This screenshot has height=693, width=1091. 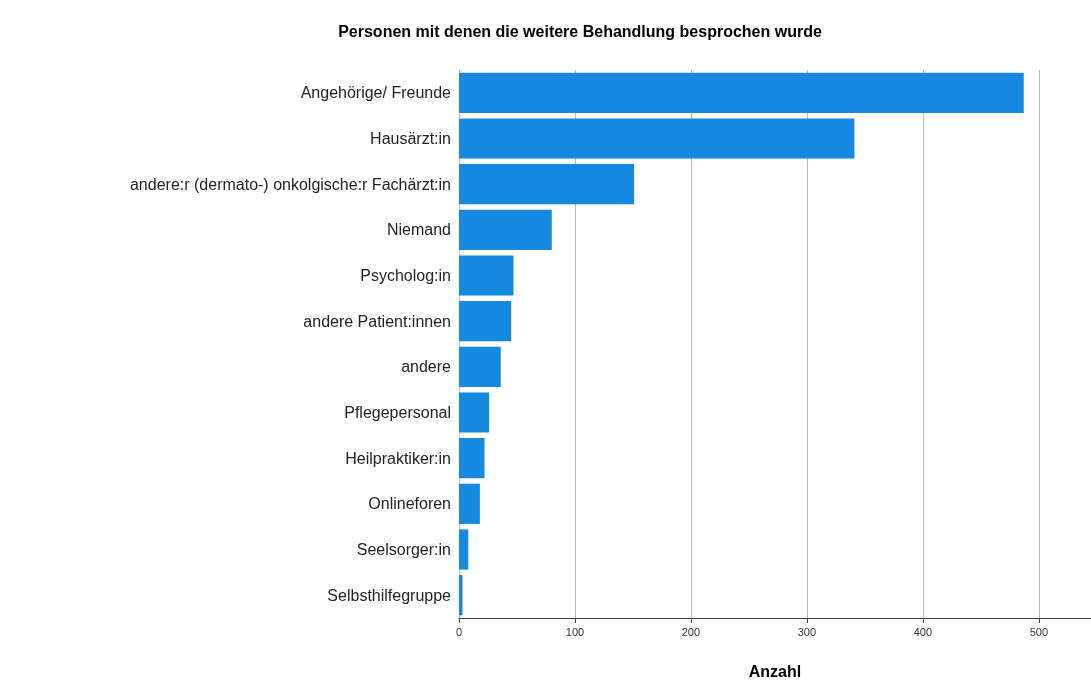 What do you see at coordinates (389, 595) in the screenshot?
I see `y-tick-label: Selbsthilfegruppe` at bounding box center [389, 595].